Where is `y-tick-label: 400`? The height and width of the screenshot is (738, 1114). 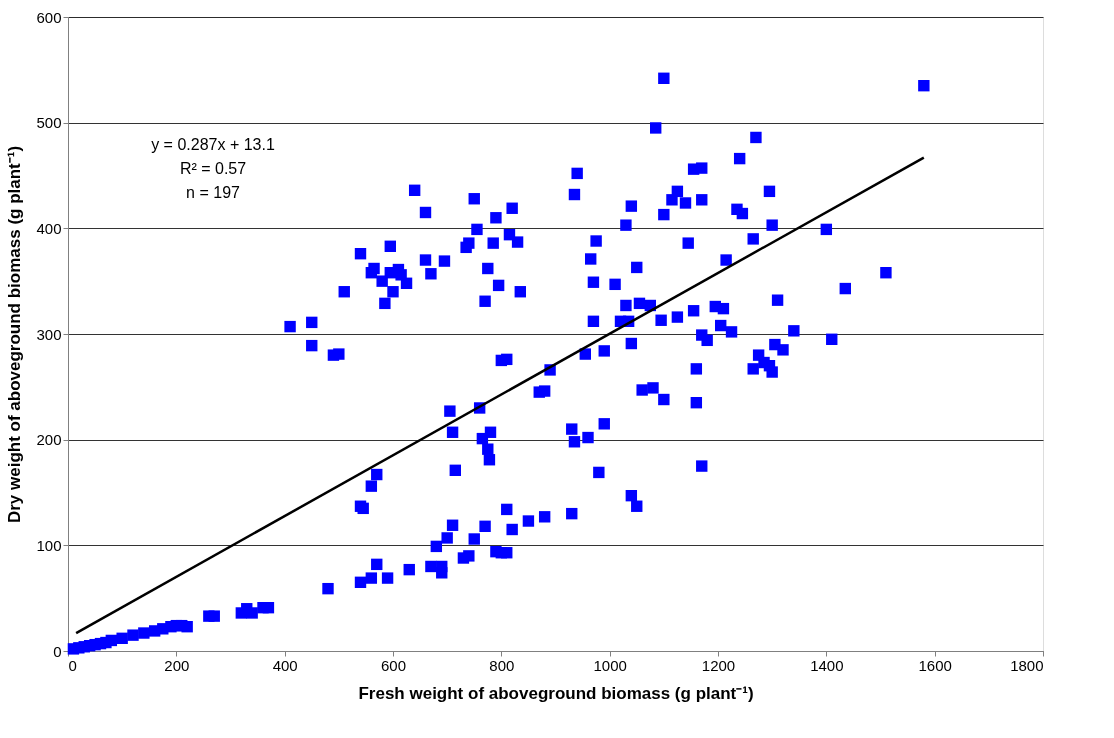 y-tick-label: 400 is located at coordinates (49, 228).